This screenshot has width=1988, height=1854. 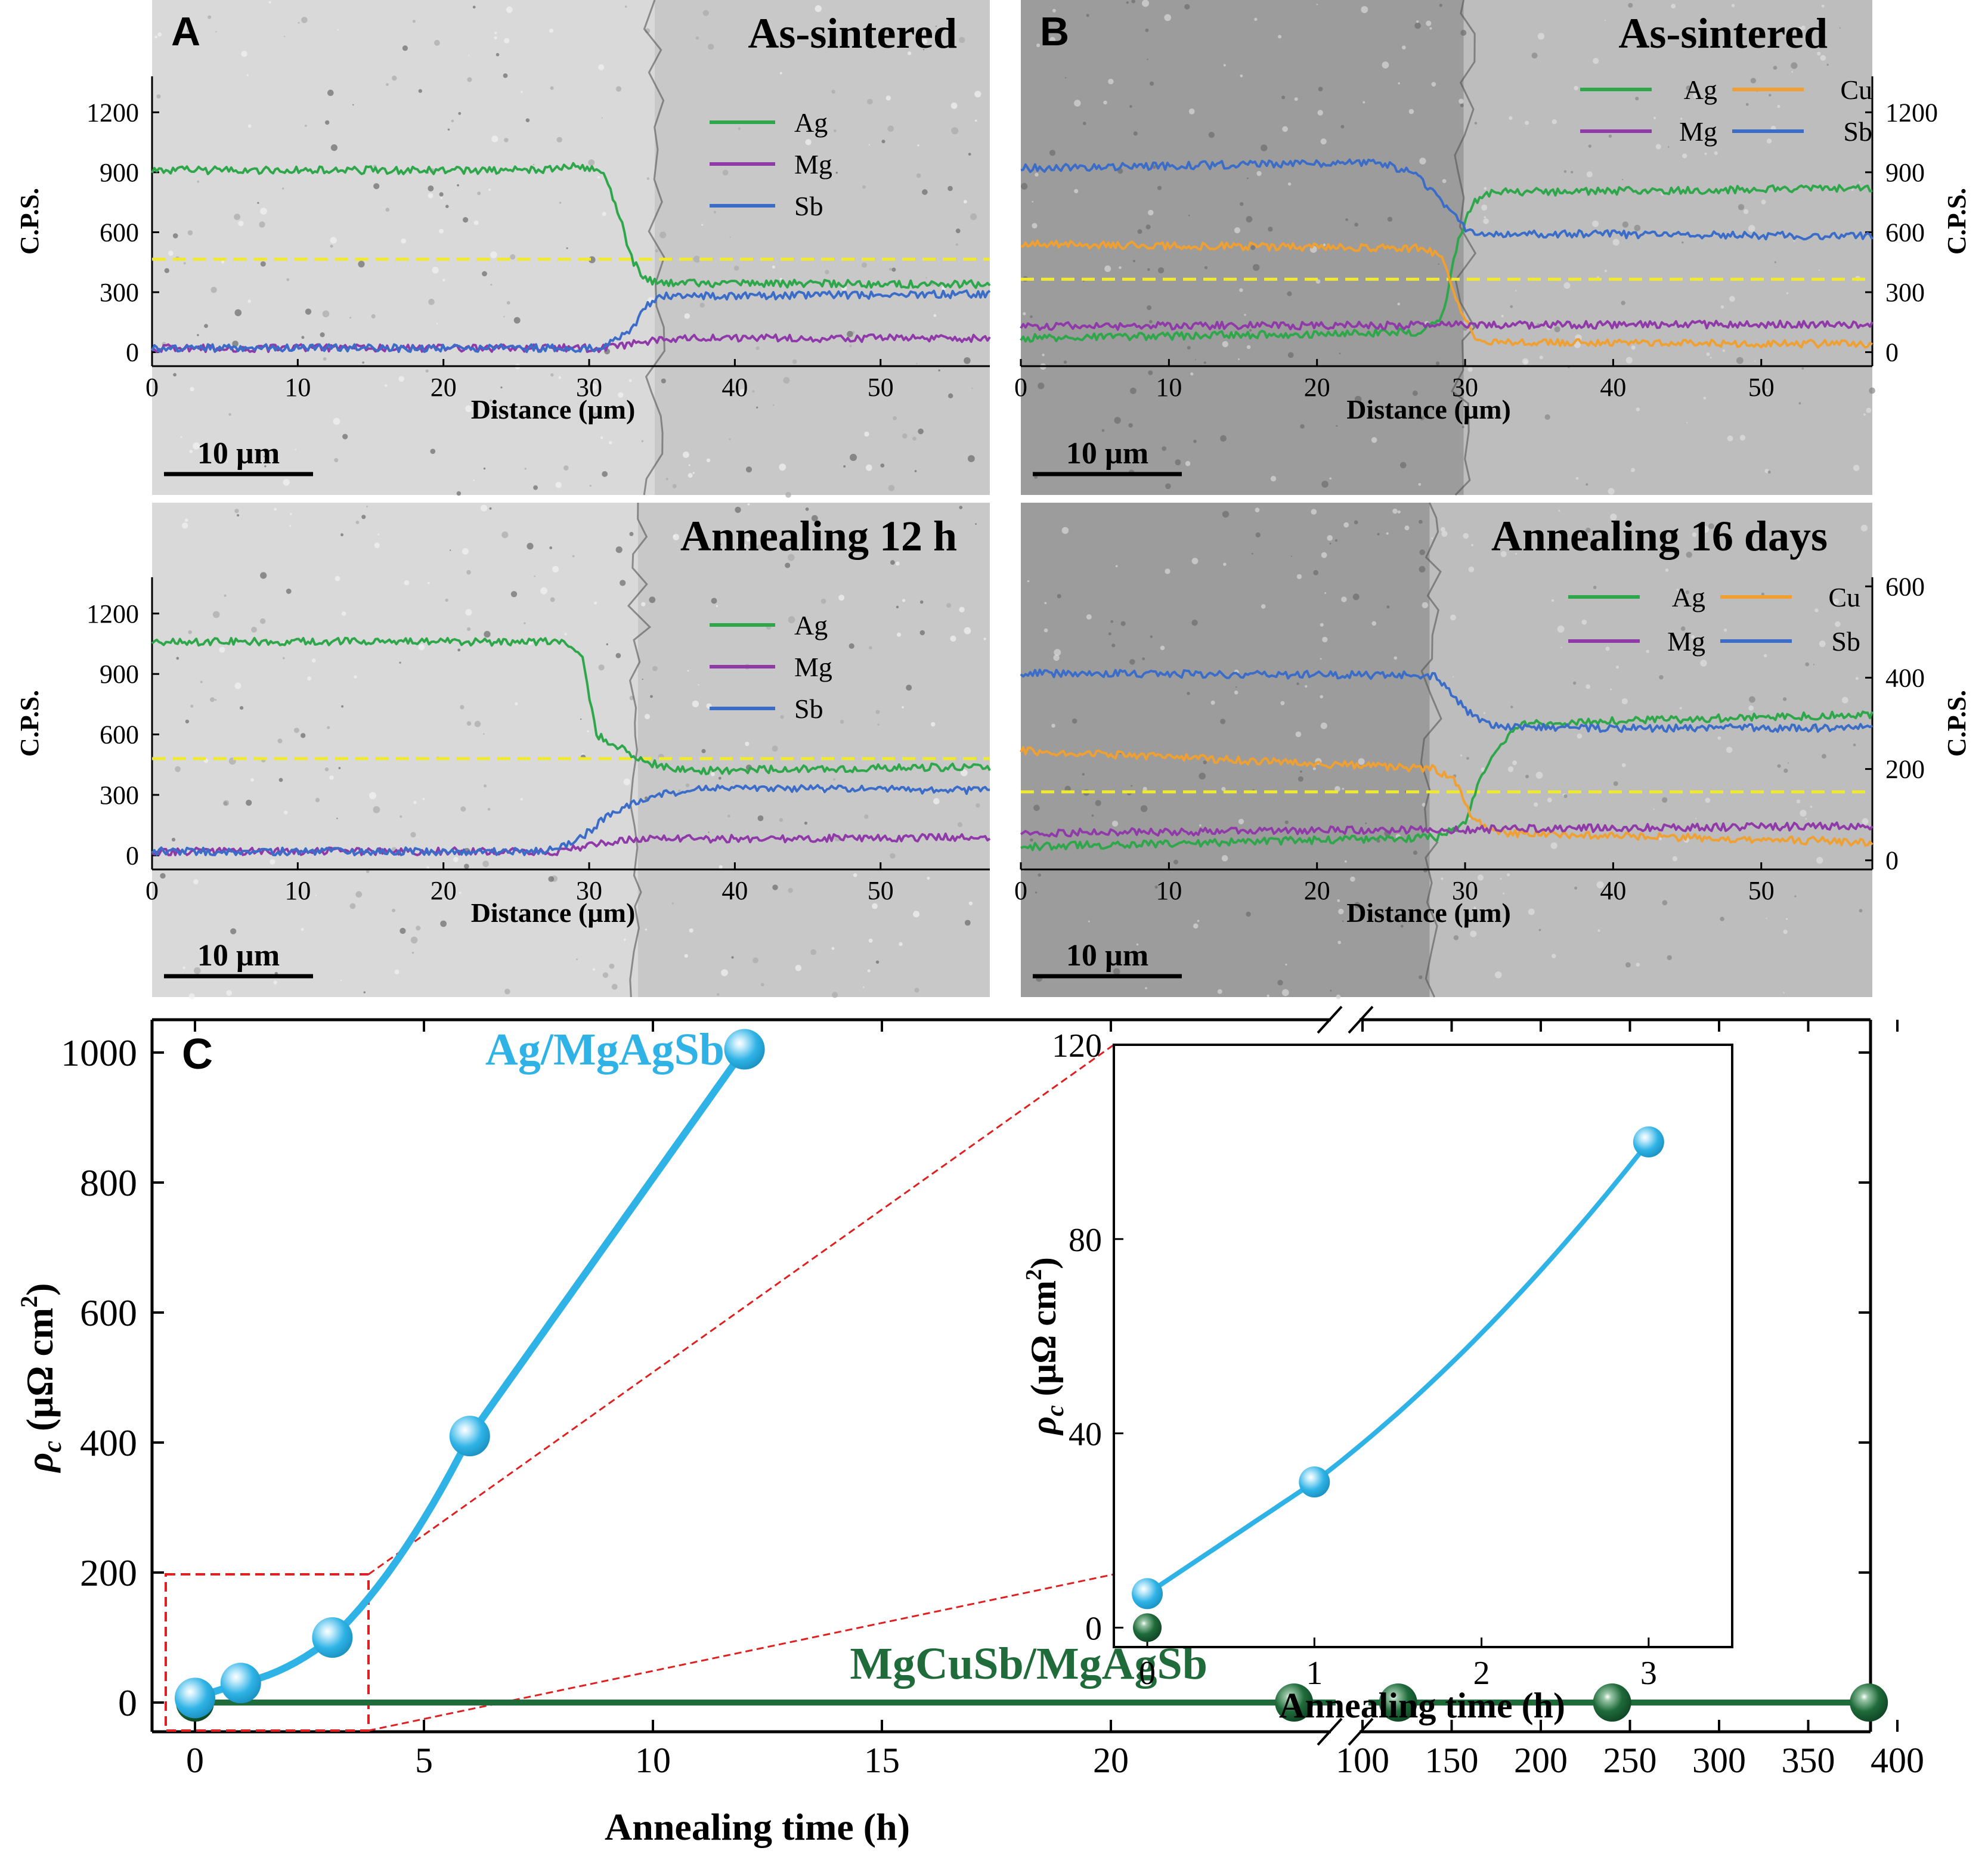 I want to click on y-tick-label: 200, so click(x=109, y=1573).